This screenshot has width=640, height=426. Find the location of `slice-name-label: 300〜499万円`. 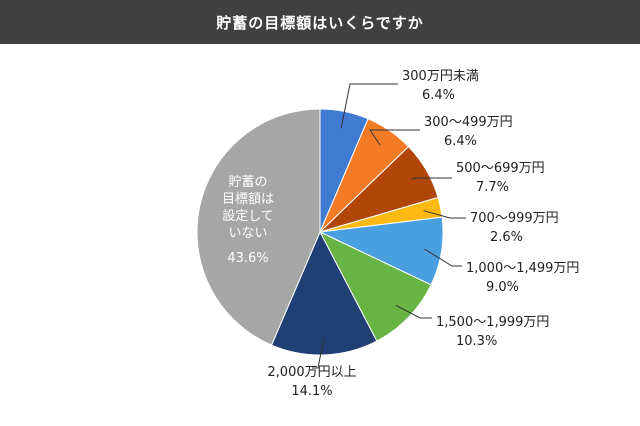

slice-name-label: 300〜499万円 is located at coordinates (468, 122).